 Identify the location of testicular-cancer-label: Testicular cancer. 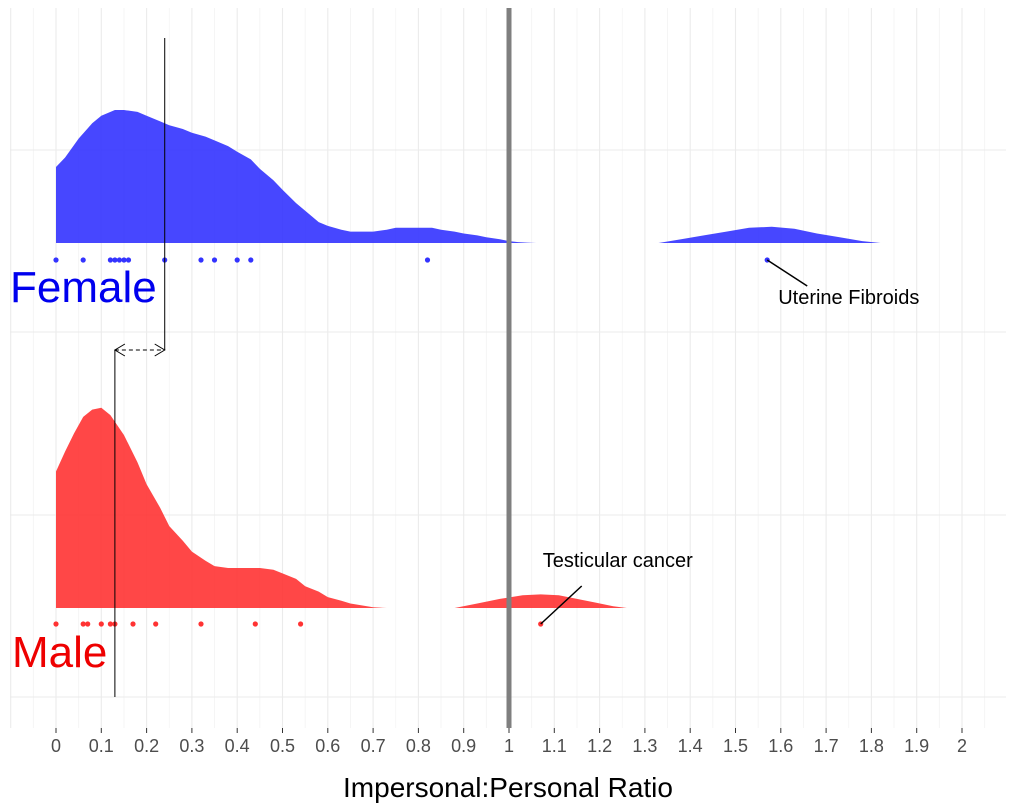
(618, 561).